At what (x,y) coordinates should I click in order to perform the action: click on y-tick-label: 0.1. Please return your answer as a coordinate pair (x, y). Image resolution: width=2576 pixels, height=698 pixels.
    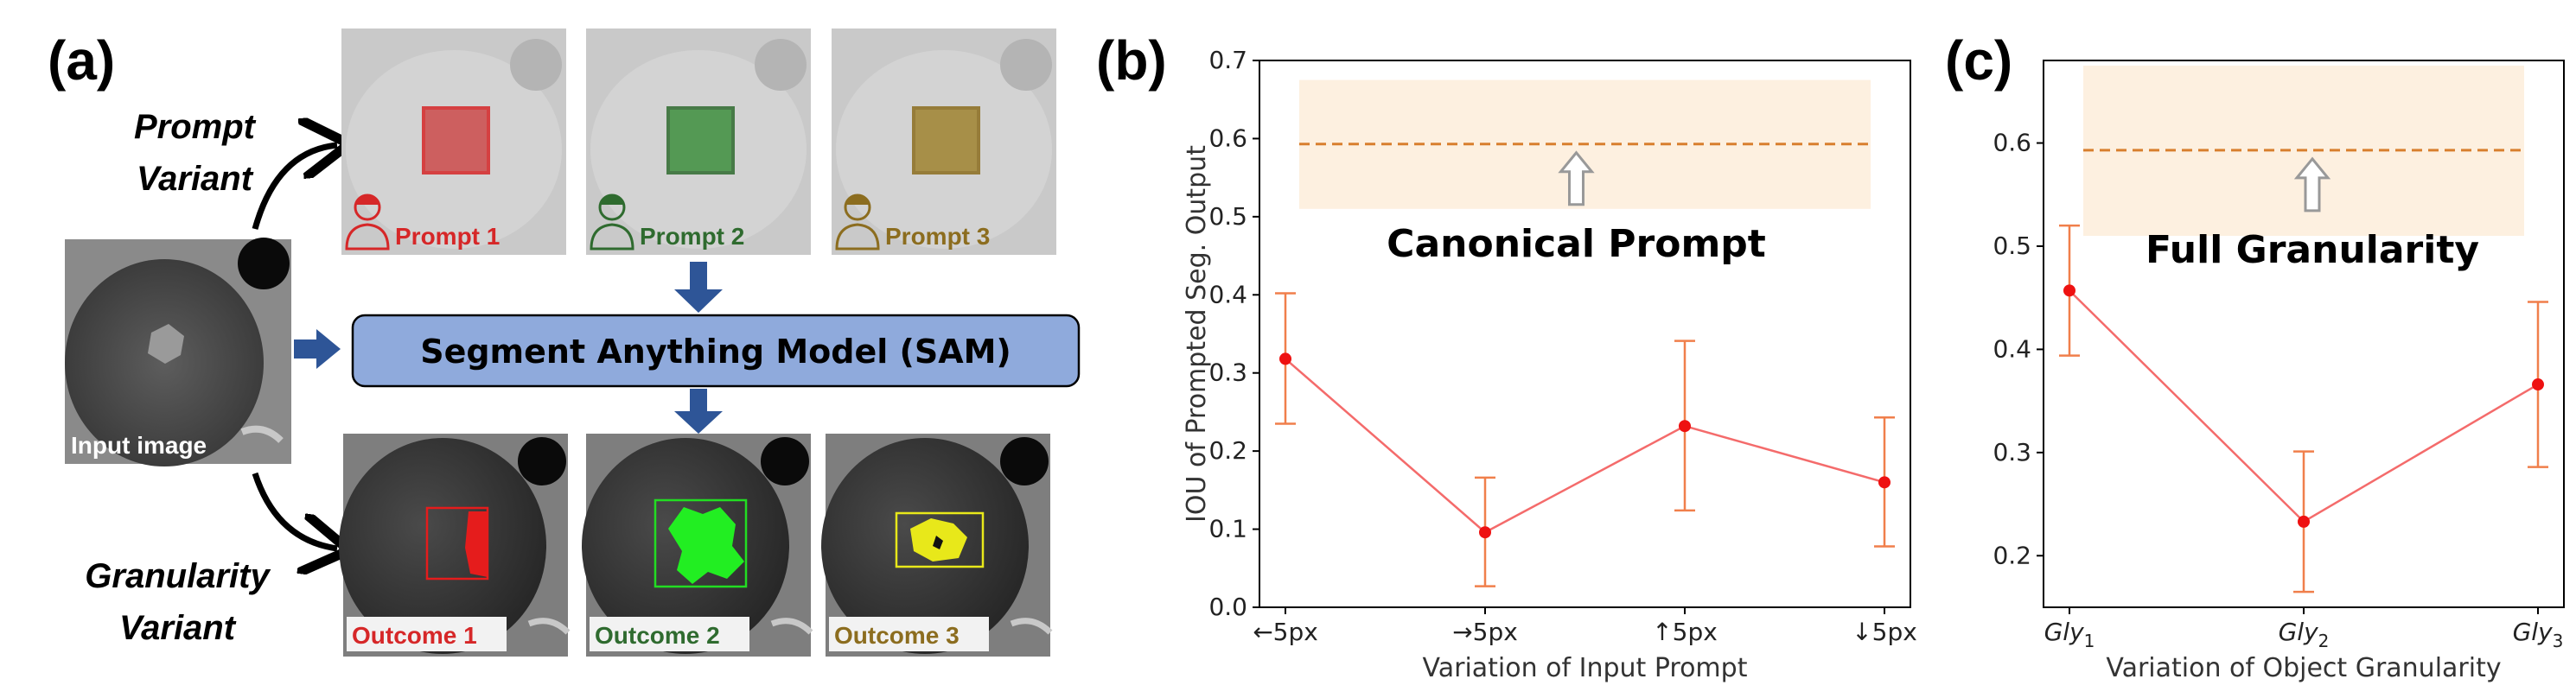
    Looking at the image, I should click on (1227, 529).